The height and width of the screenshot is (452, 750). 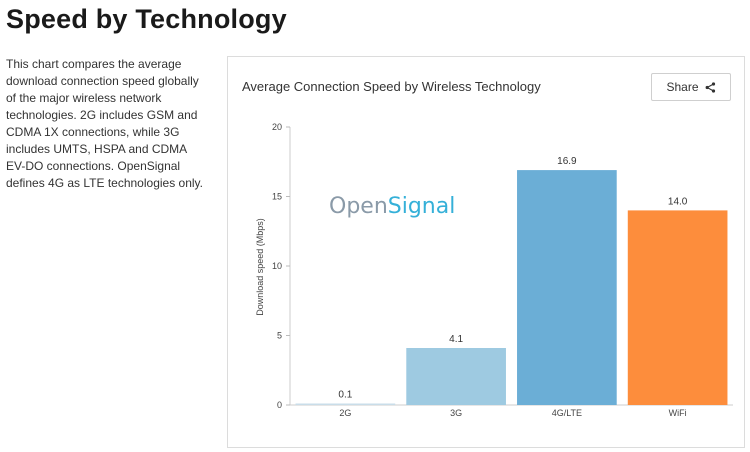 I want to click on page-title: Speed by Technology, so click(x=146, y=19).